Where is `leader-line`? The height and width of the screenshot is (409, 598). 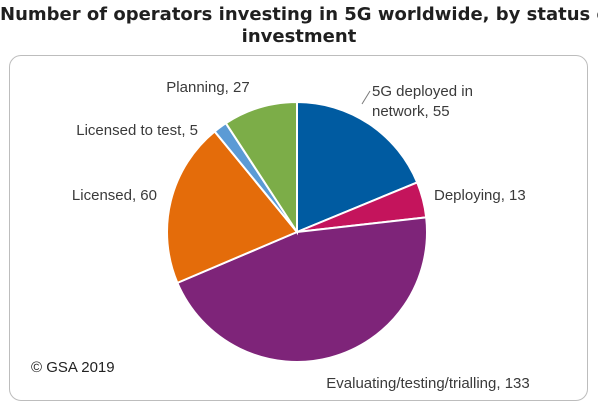 leader-line is located at coordinates (366, 97).